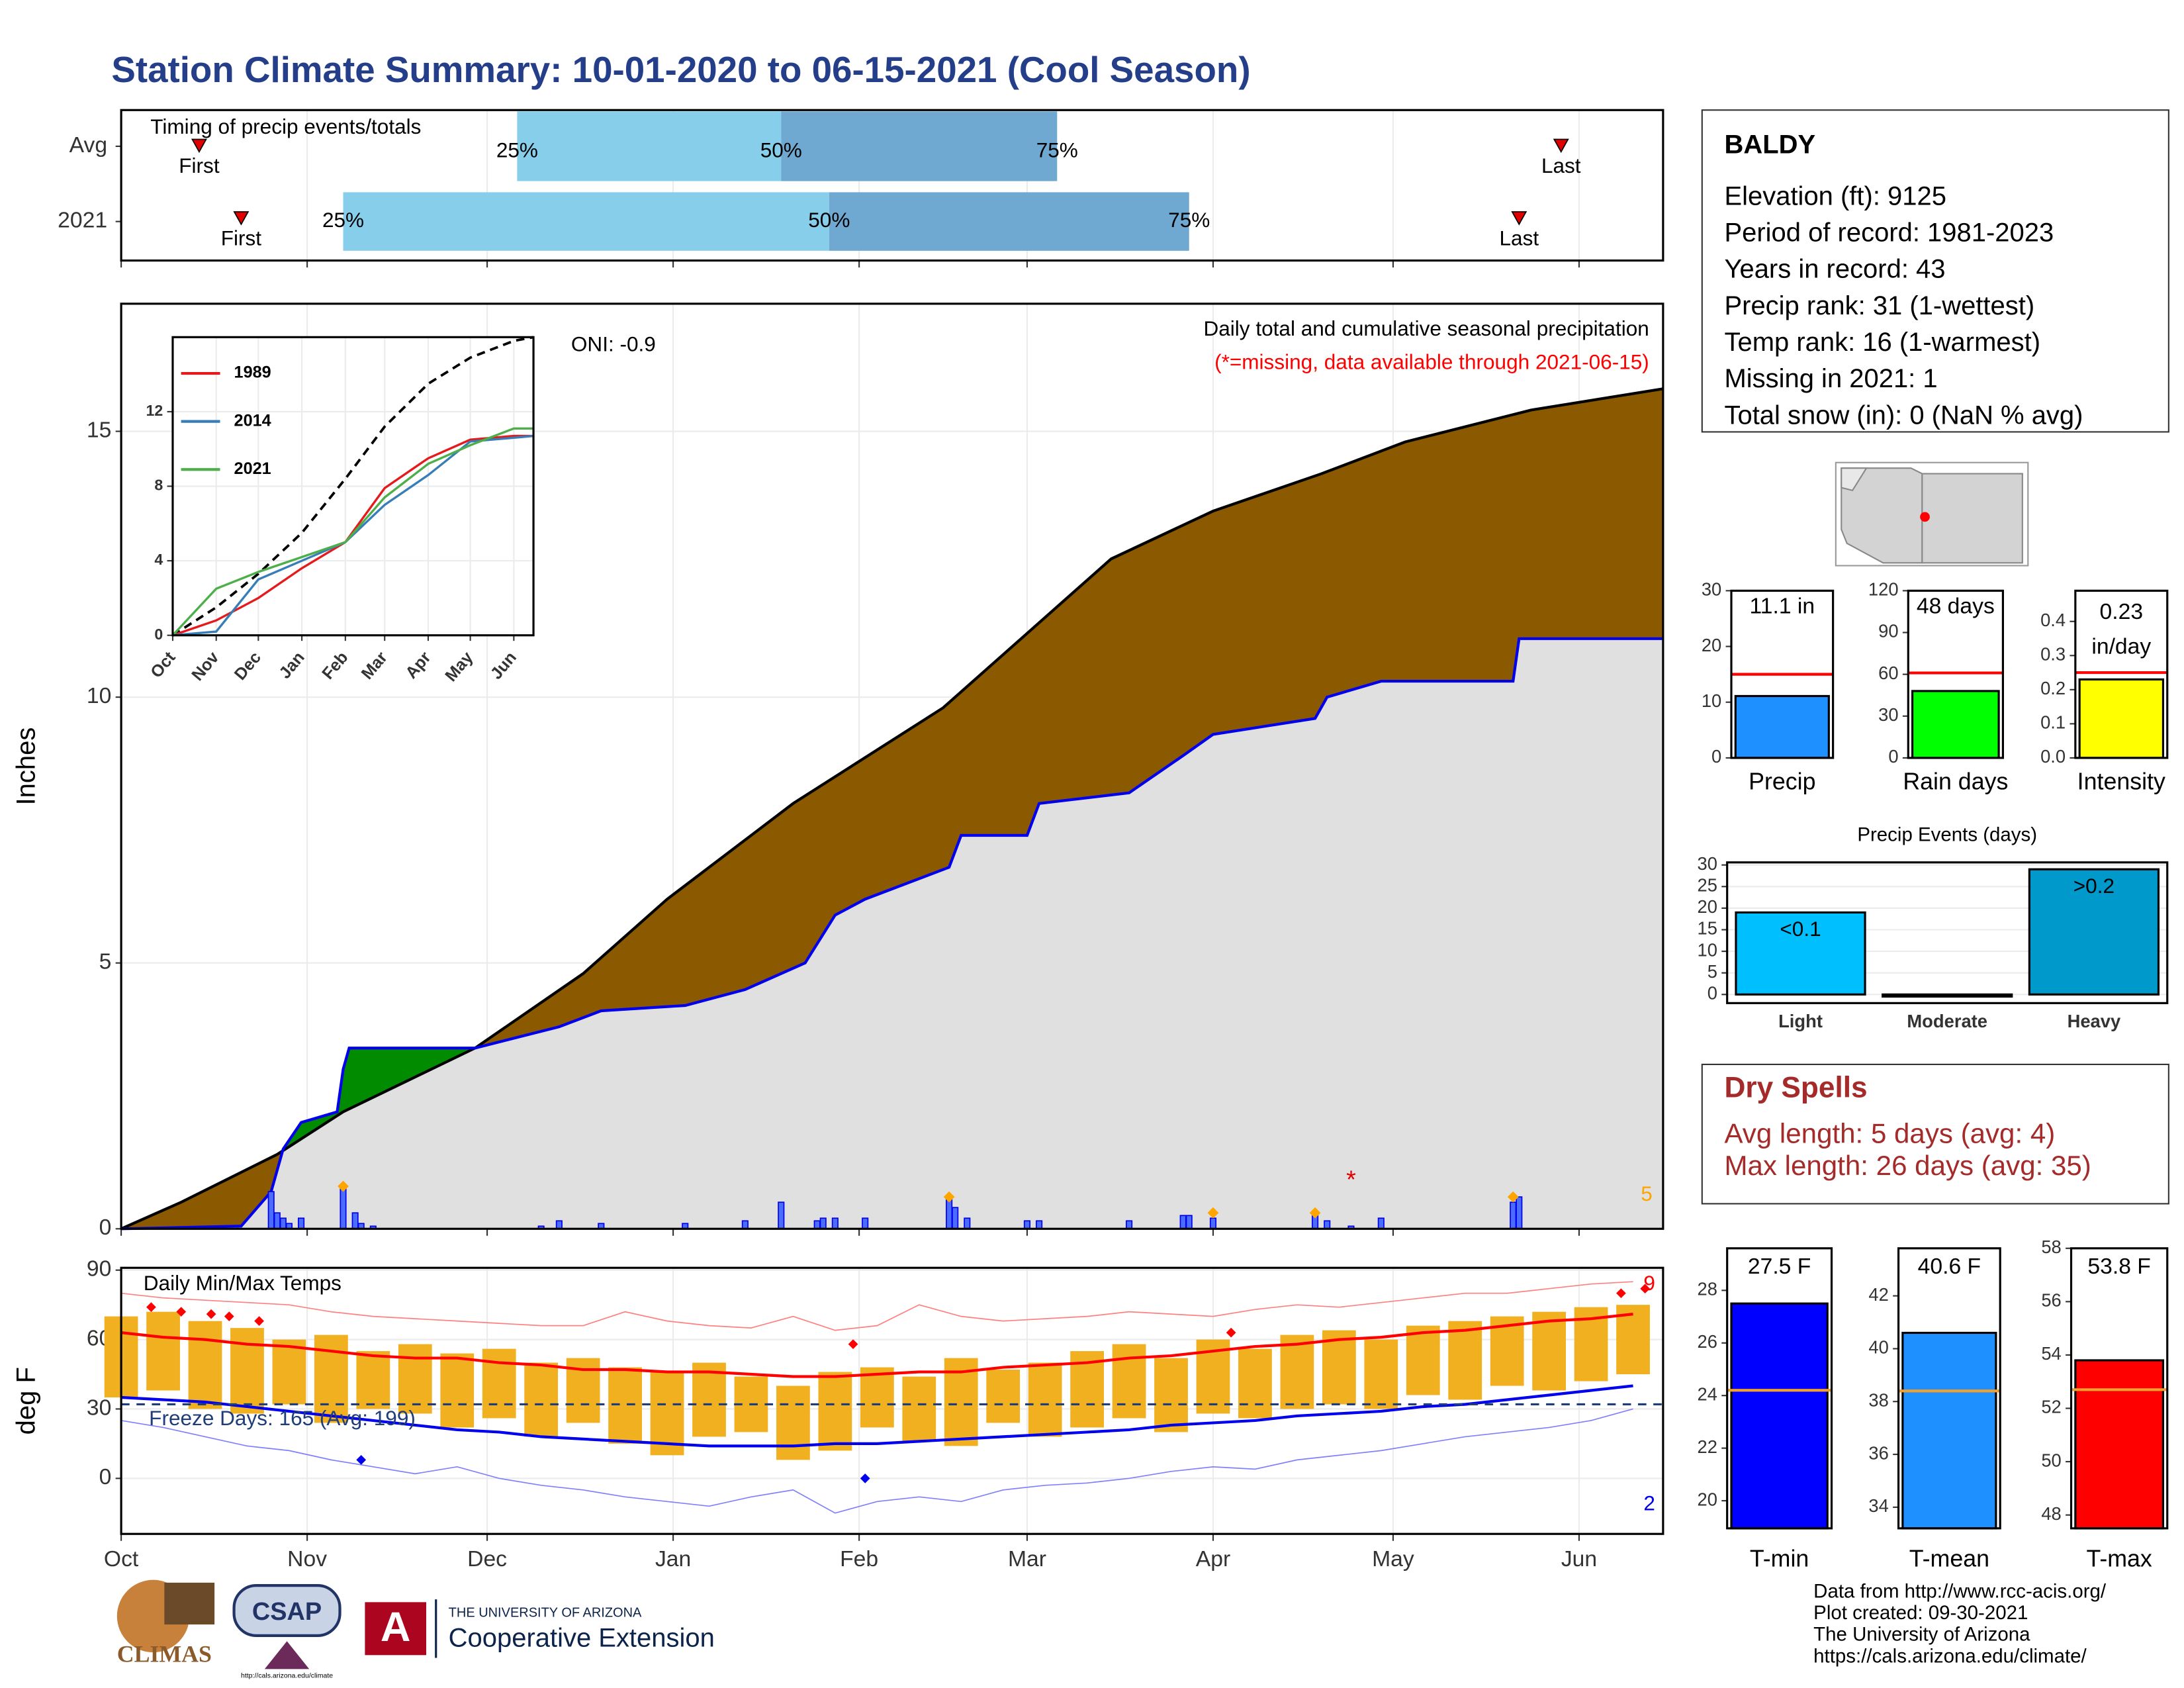 The image size is (2184, 1688). I want to click on category-label: Rain days, so click(1955, 781).